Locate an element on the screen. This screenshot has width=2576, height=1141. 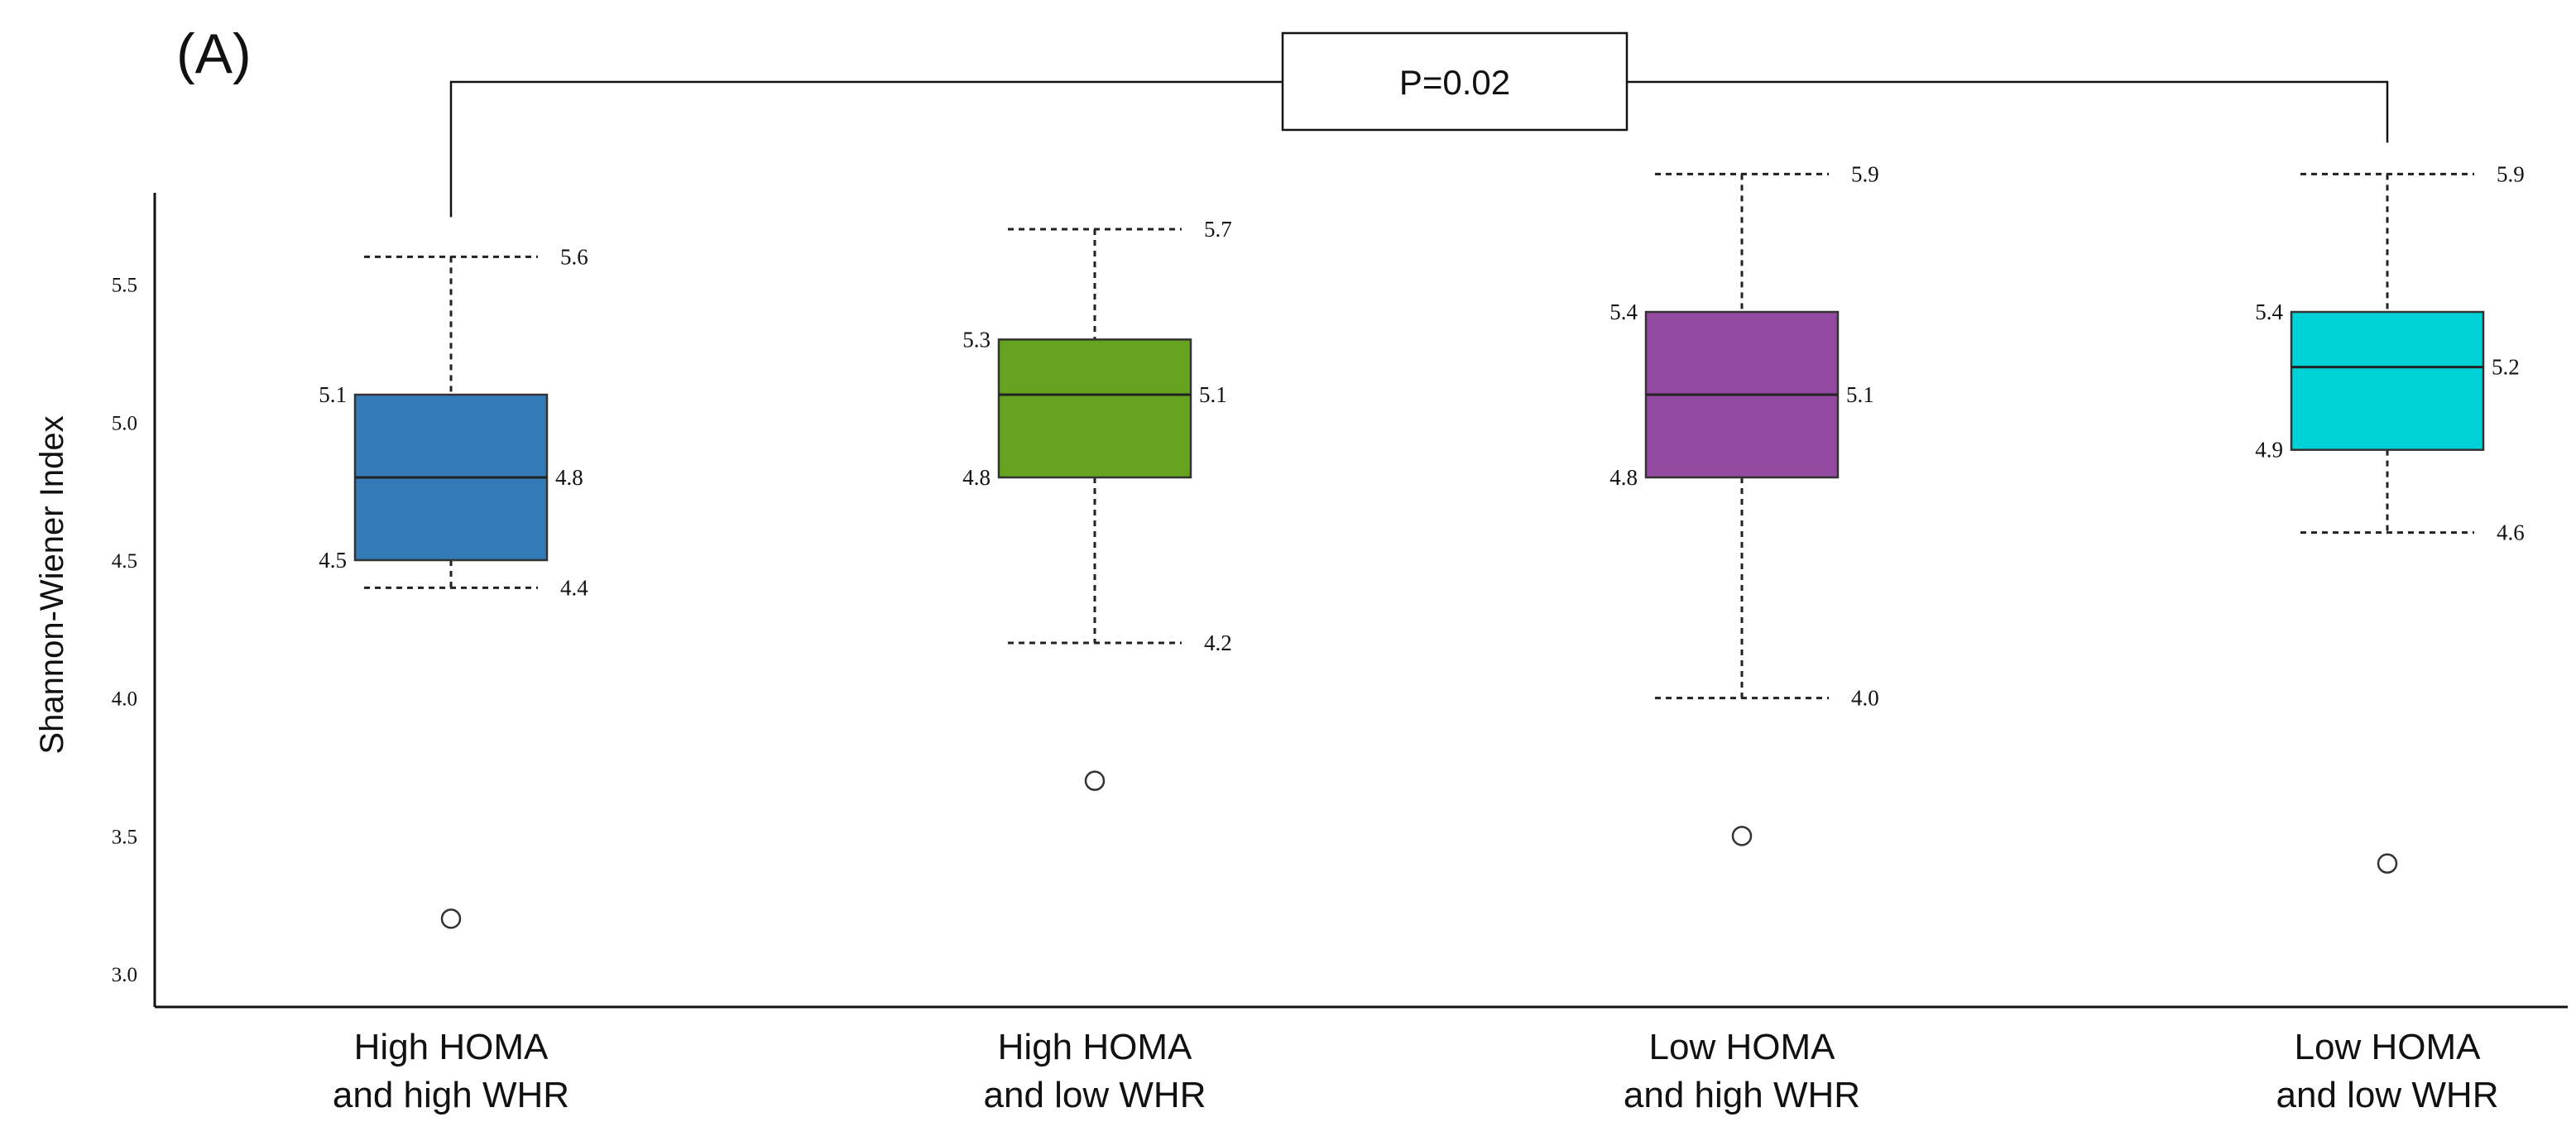
min-label: 4.4 is located at coordinates (574, 587).